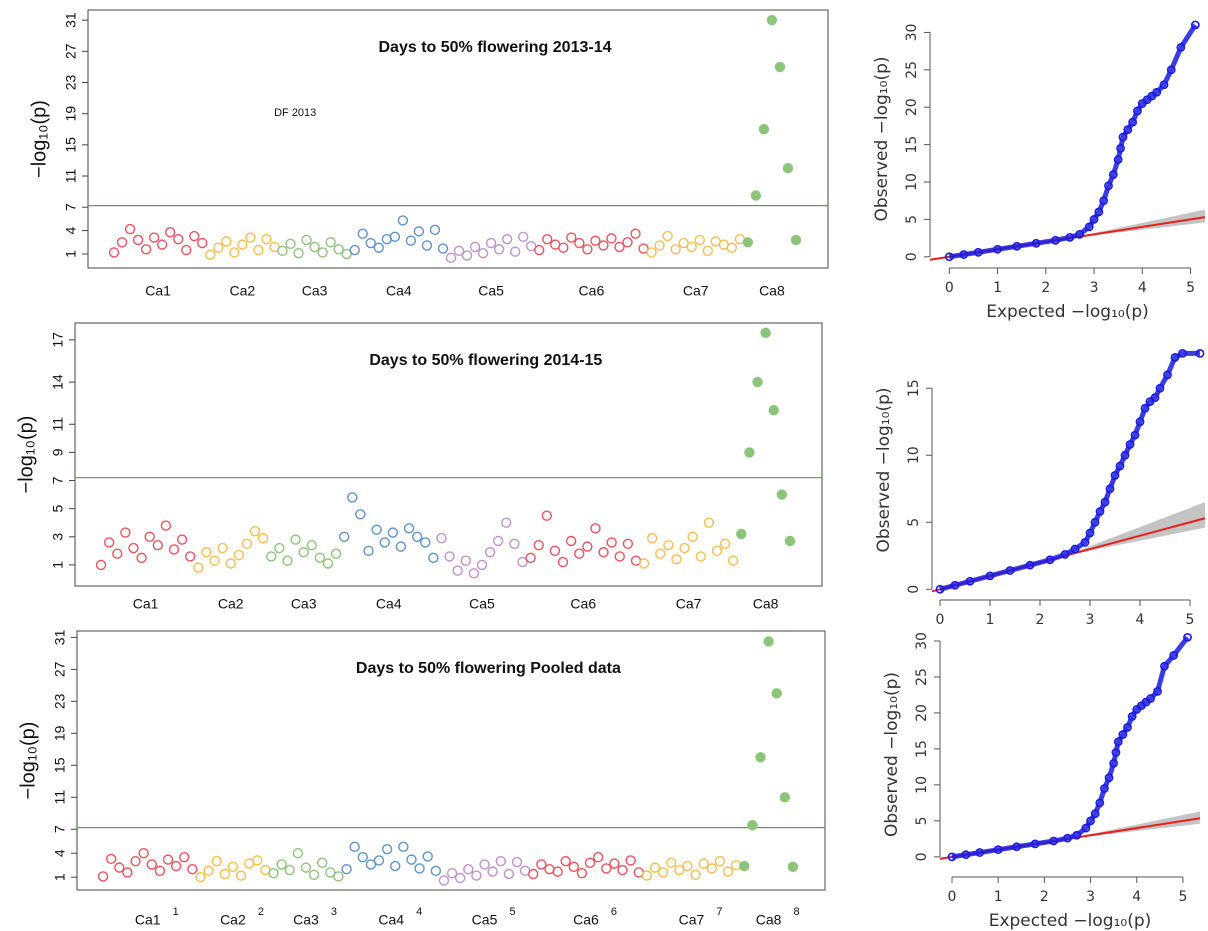 This screenshot has width=1208, height=931. What do you see at coordinates (399, 291) in the screenshot?
I see `chromosome-label: Ca4` at bounding box center [399, 291].